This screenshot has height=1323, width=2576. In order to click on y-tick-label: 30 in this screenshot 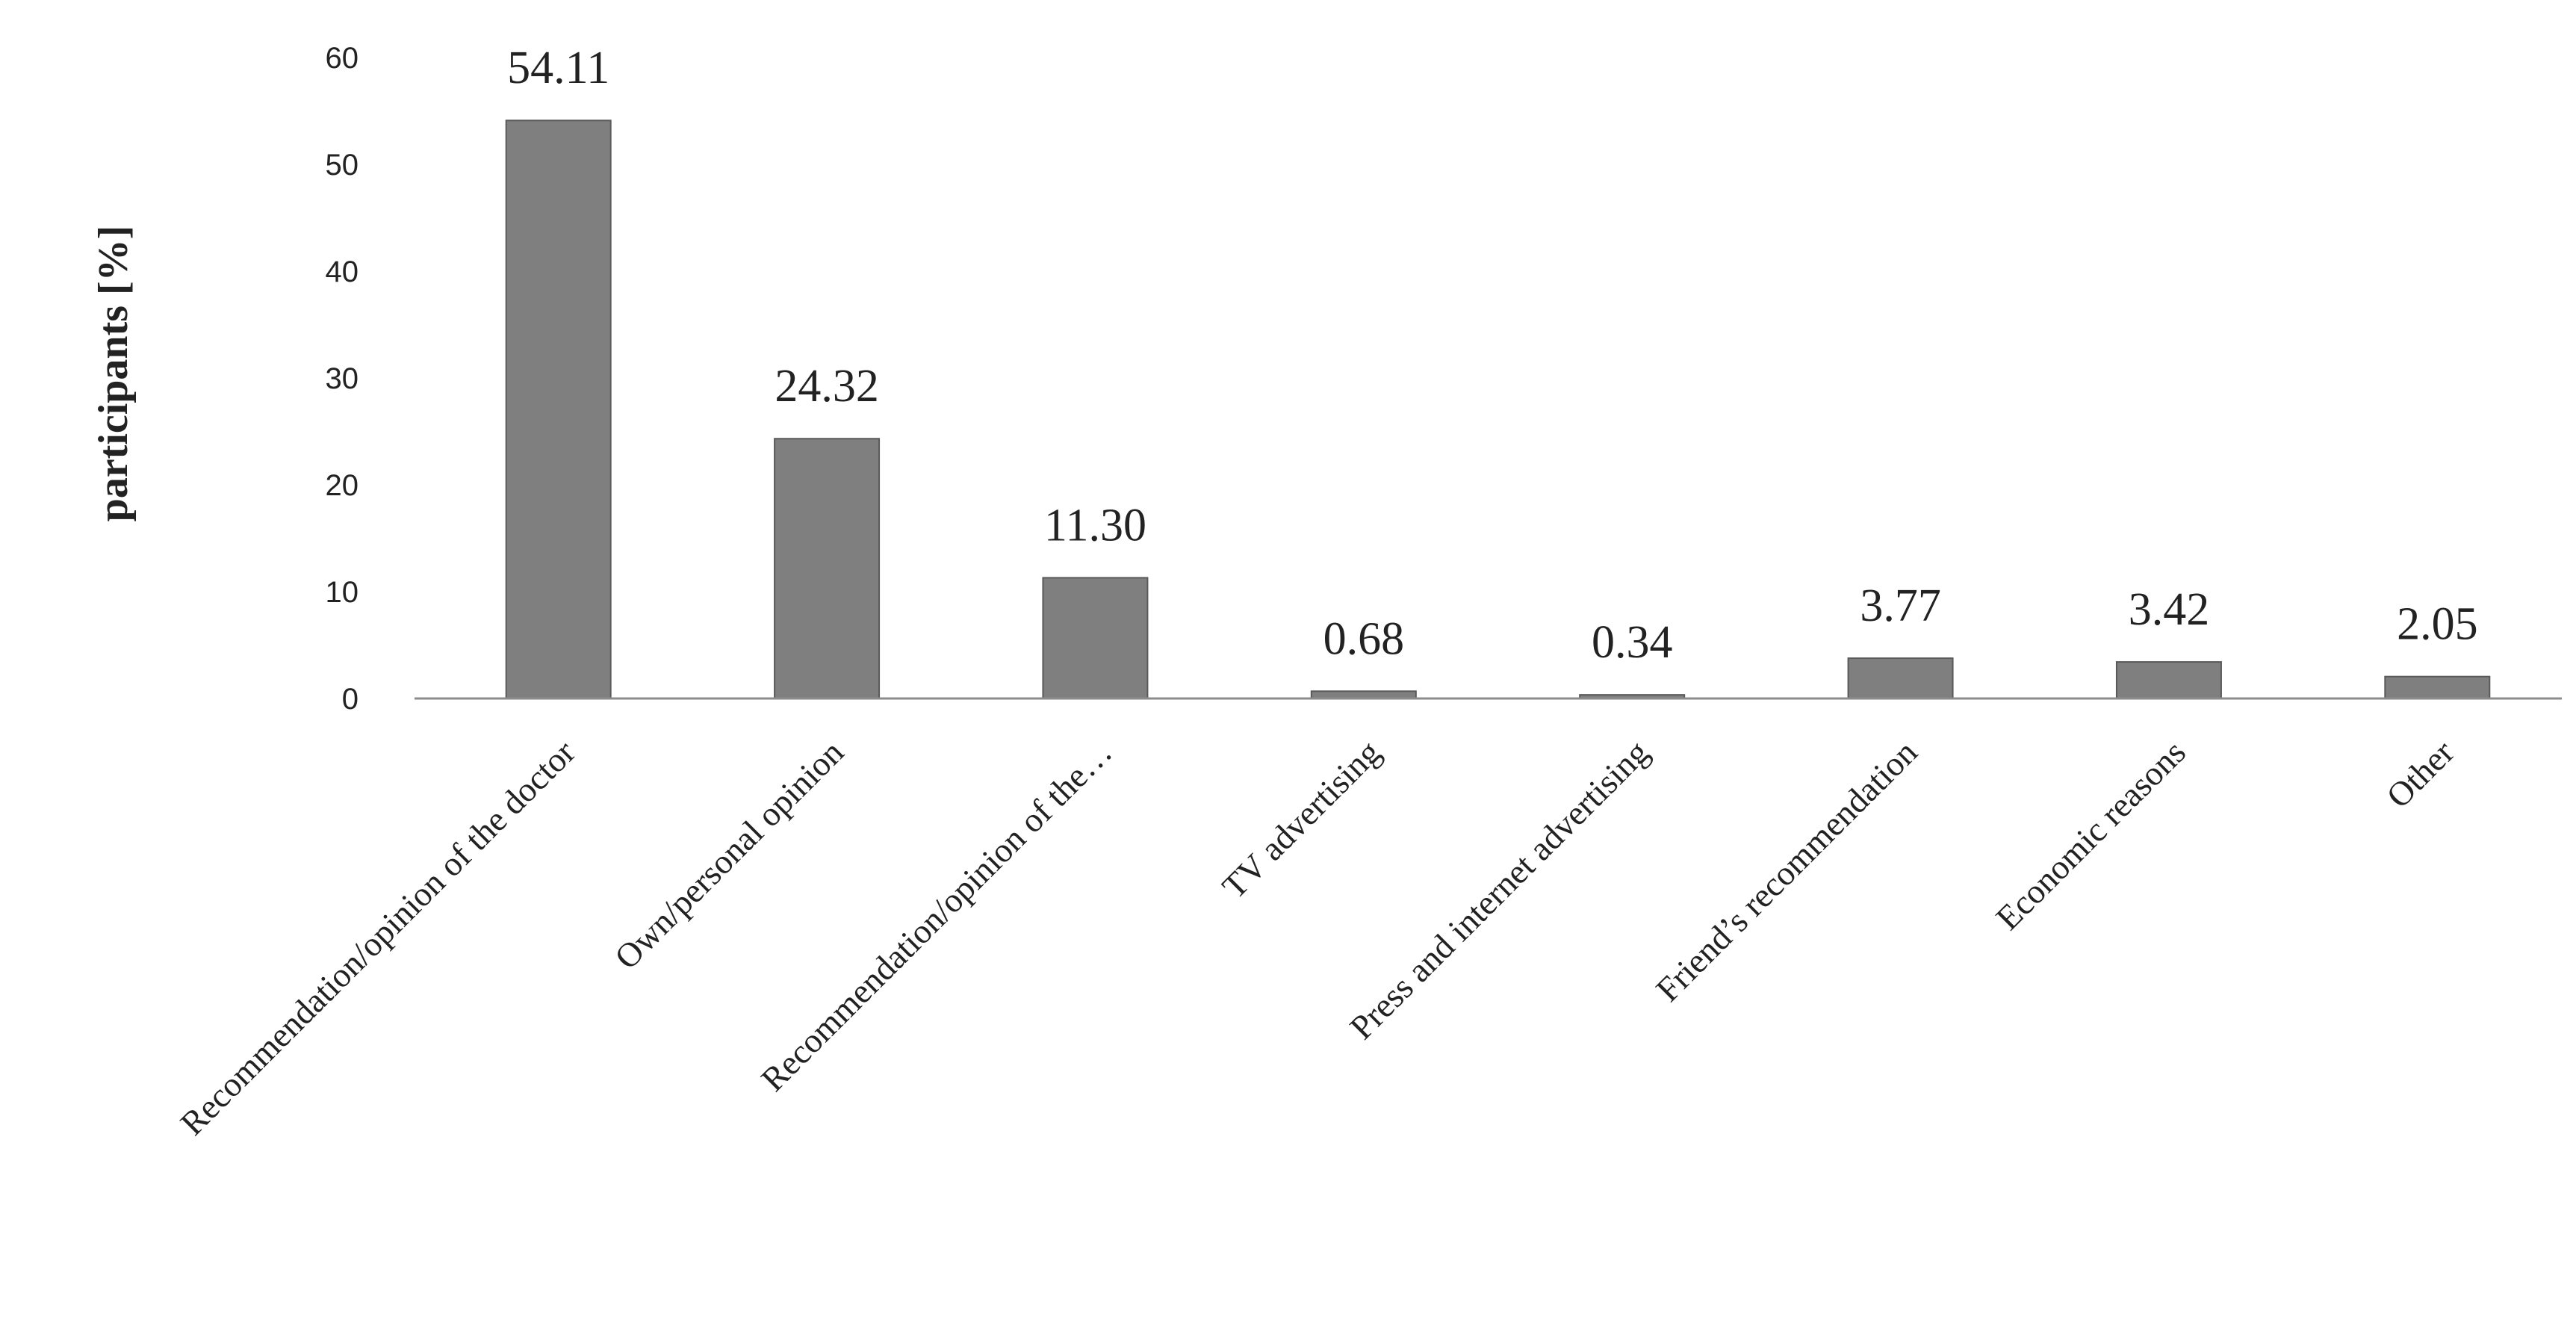, I will do `click(342, 378)`.